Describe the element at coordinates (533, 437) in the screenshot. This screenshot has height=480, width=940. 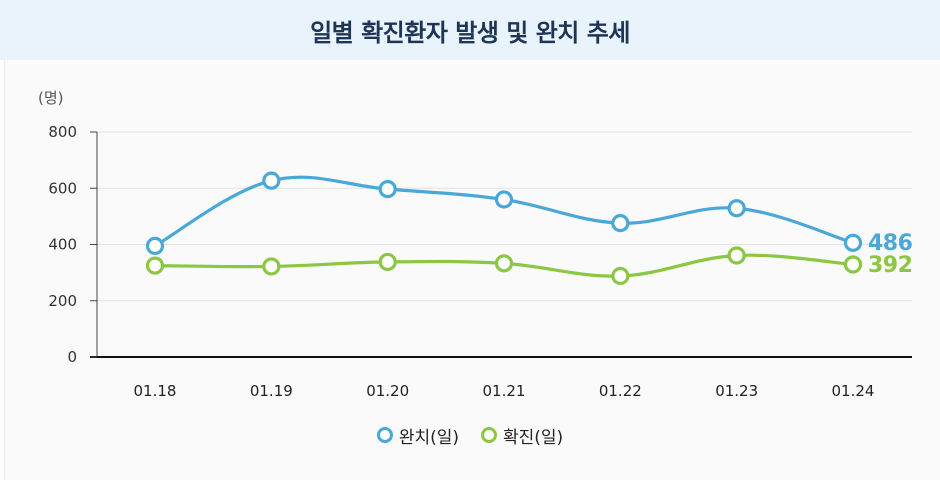
I see `legend-label: 확진(일)` at that location.